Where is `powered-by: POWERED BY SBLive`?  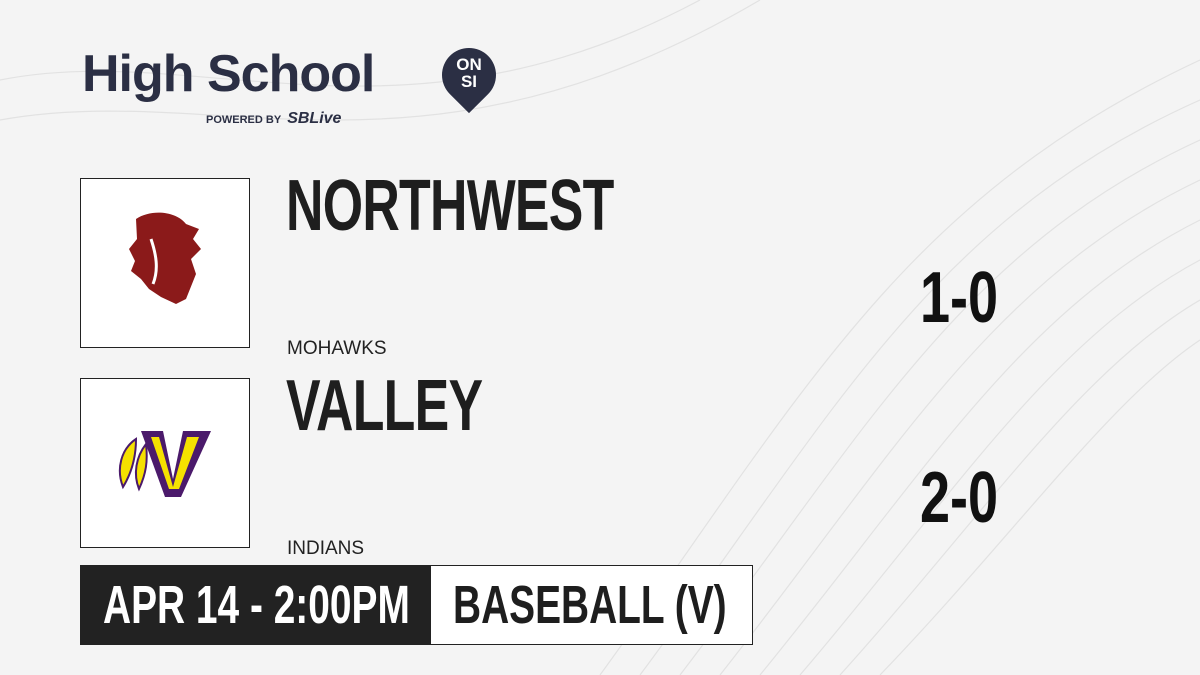
powered-by: POWERED BY SBLive is located at coordinates (273, 119).